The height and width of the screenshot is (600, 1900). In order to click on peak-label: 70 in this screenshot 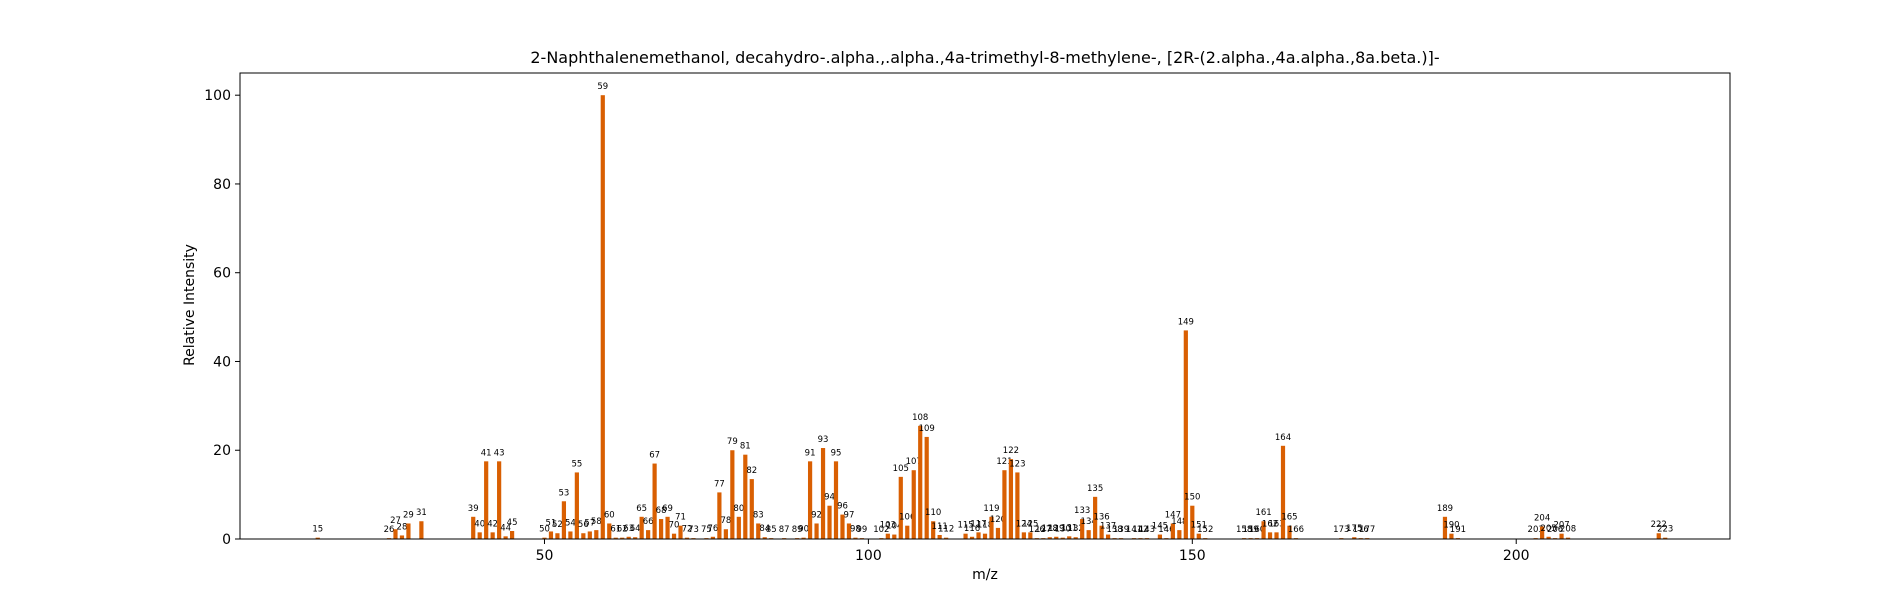, I will do `click(674, 526)`.